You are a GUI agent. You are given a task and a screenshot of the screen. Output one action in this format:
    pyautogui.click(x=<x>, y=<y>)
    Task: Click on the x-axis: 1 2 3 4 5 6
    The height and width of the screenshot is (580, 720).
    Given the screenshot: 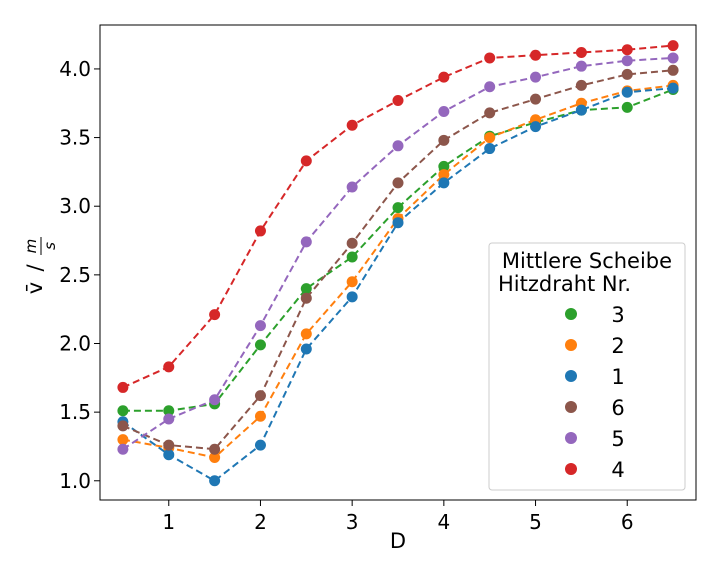 What is the action you would take?
    pyautogui.click(x=398, y=517)
    